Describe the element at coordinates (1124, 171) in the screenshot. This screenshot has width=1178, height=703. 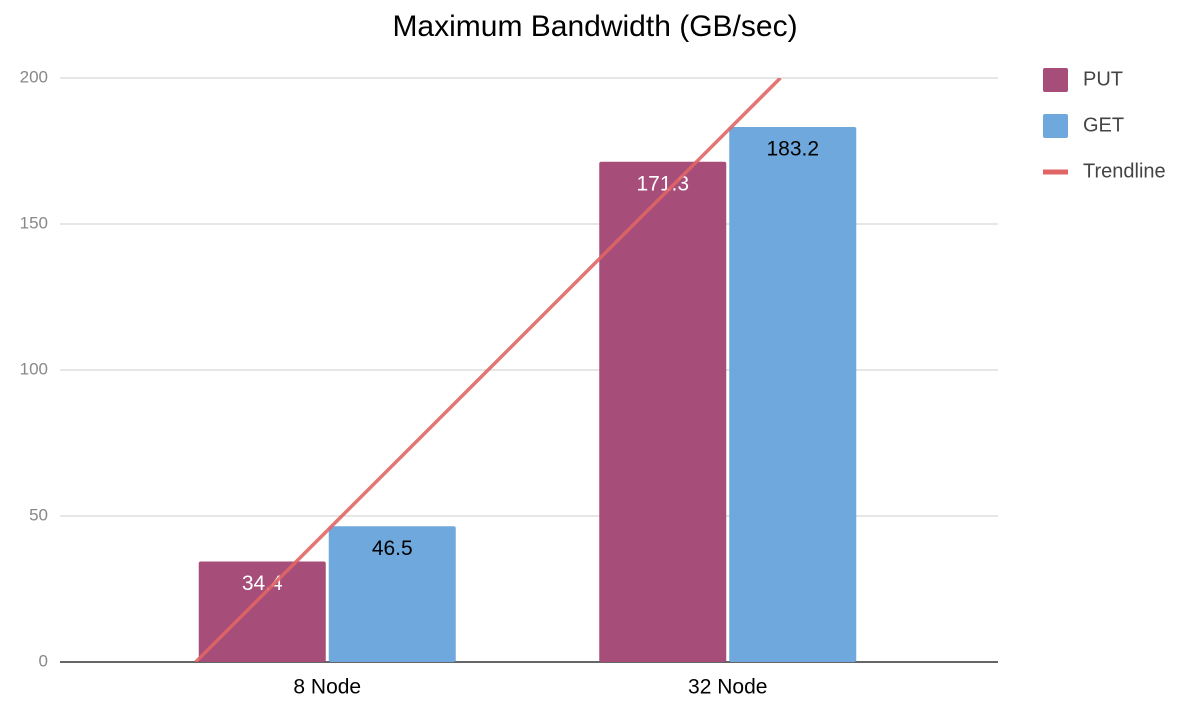
I see `legend-label: Trendline` at that location.